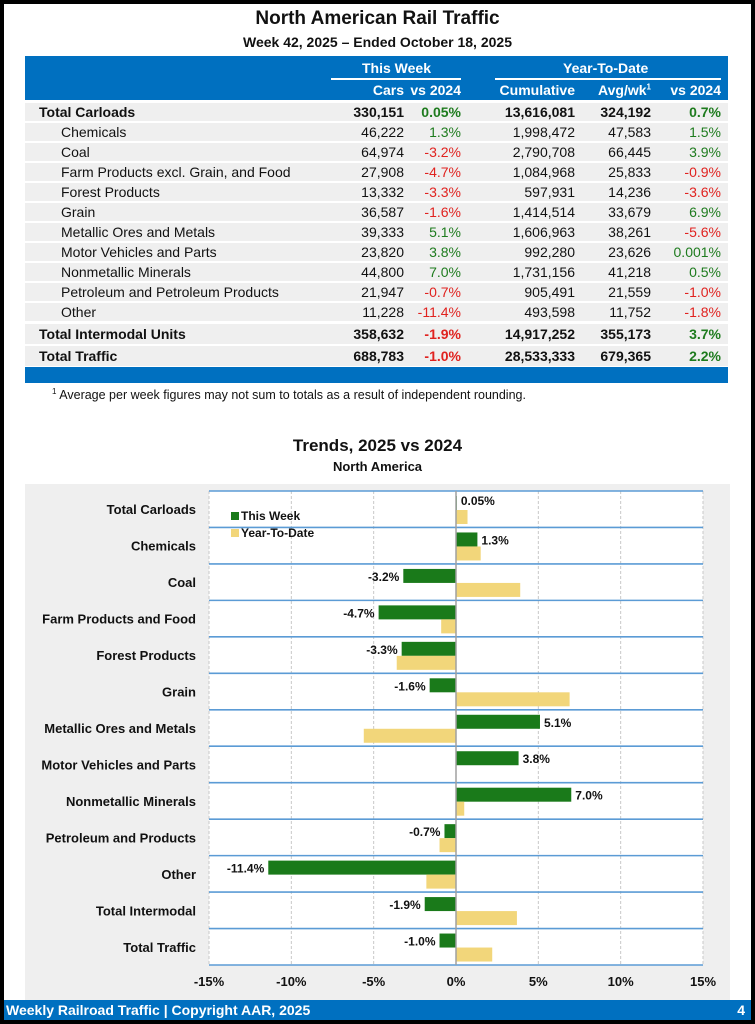 The width and height of the screenshot is (755, 1024). Describe the element at coordinates (705, 112) in the screenshot. I see `cell-vs-2024-ytd: 0.7%` at that location.